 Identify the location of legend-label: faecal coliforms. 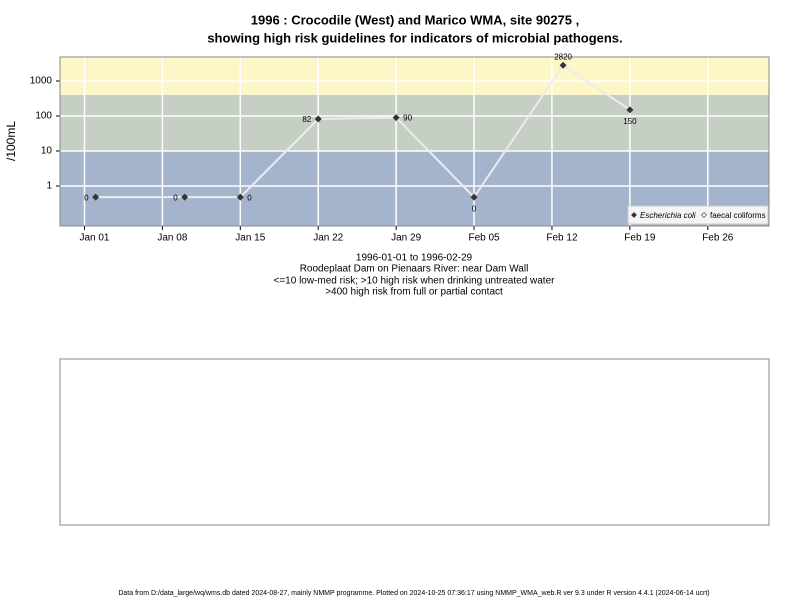
(738, 215).